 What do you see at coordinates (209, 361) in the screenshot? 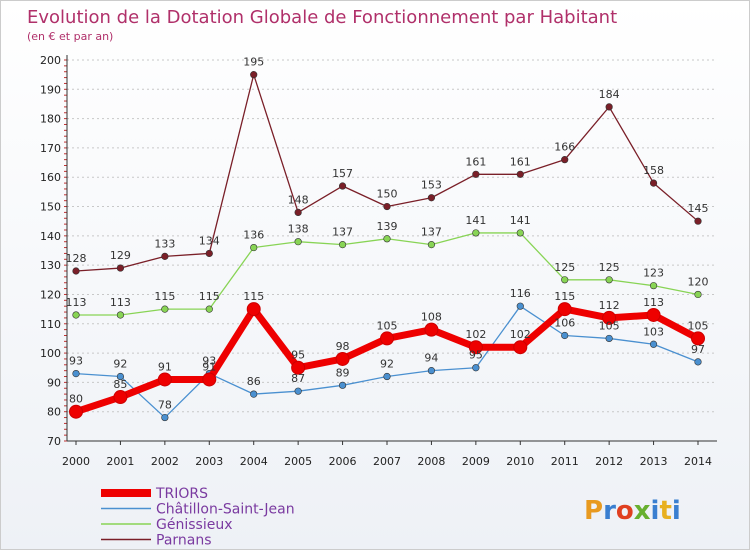
I see `data-label: 93` at bounding box center [209, 361].